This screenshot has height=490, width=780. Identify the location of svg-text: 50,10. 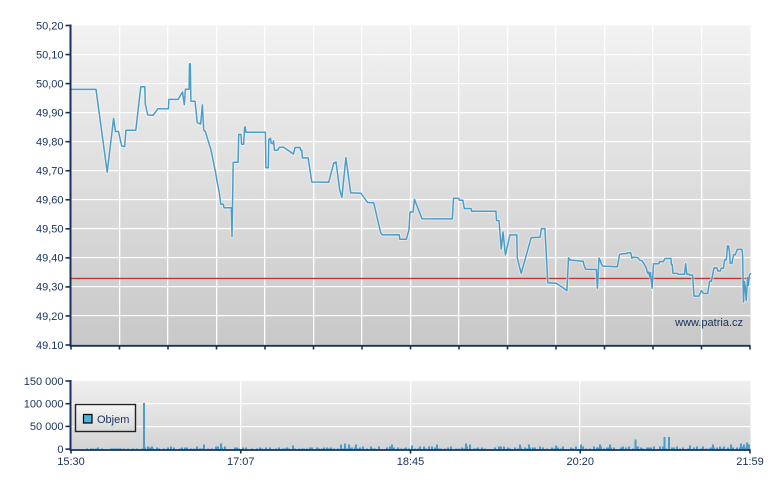
(50, 55).